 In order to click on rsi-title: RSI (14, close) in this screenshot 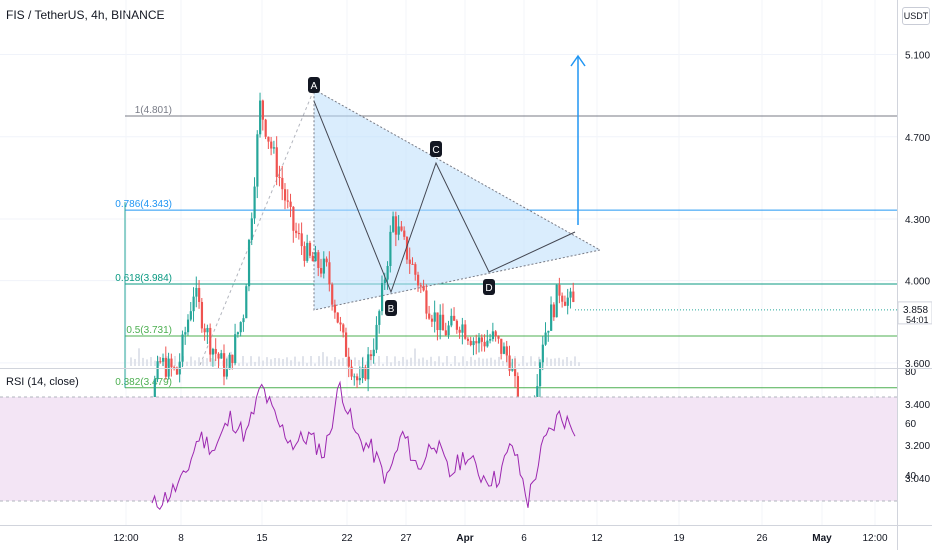, I will do `click(42, 382)`.